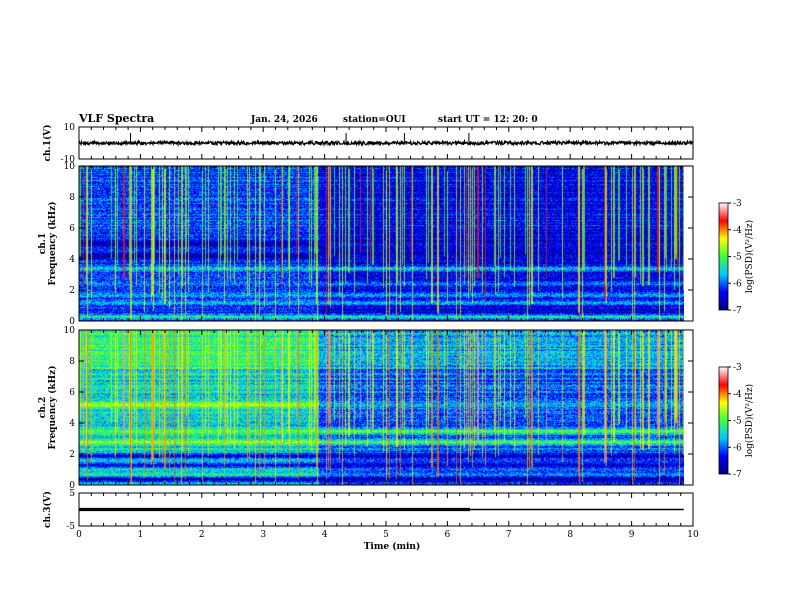 The image size is (792, 612). Describe the element at coordinates (43, 407) in the screenshot. I see `y-axis-label: ch.2` at that location.